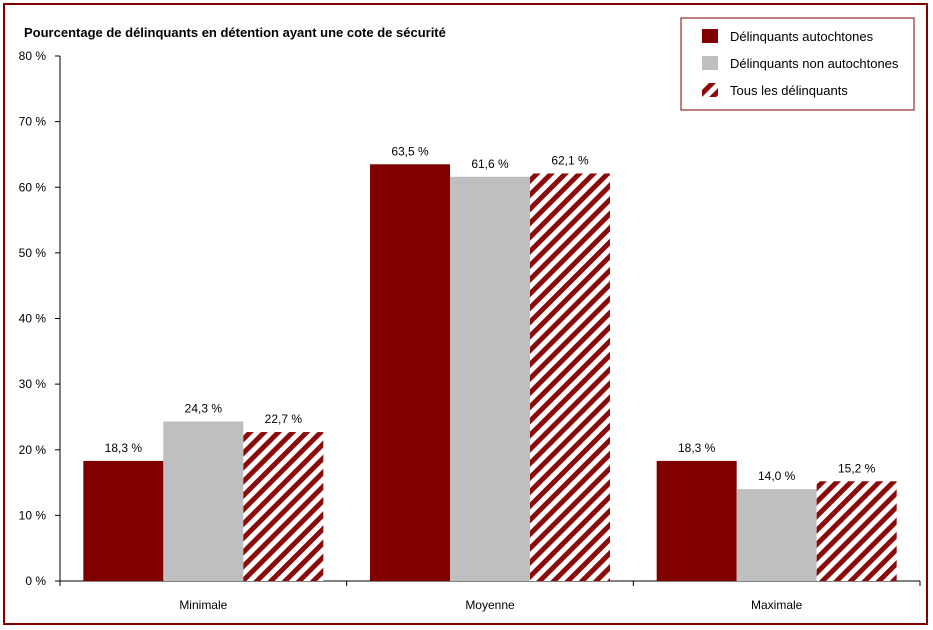 This screenshot has height=630, width=933. I want to click on y-tick-label: 10 %, so click(33, 515).